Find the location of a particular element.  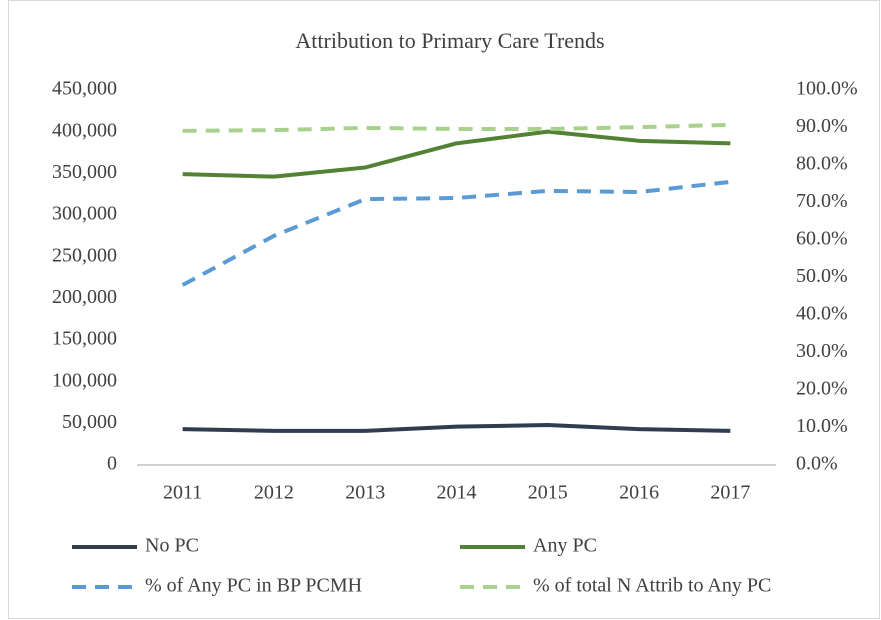

x-tick-label: 2016 is located at coordinates (639, 493).